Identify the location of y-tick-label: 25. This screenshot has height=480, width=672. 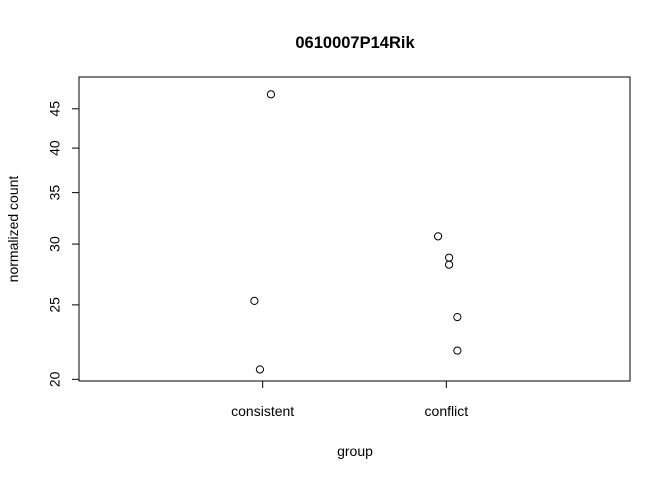
(55, 305).